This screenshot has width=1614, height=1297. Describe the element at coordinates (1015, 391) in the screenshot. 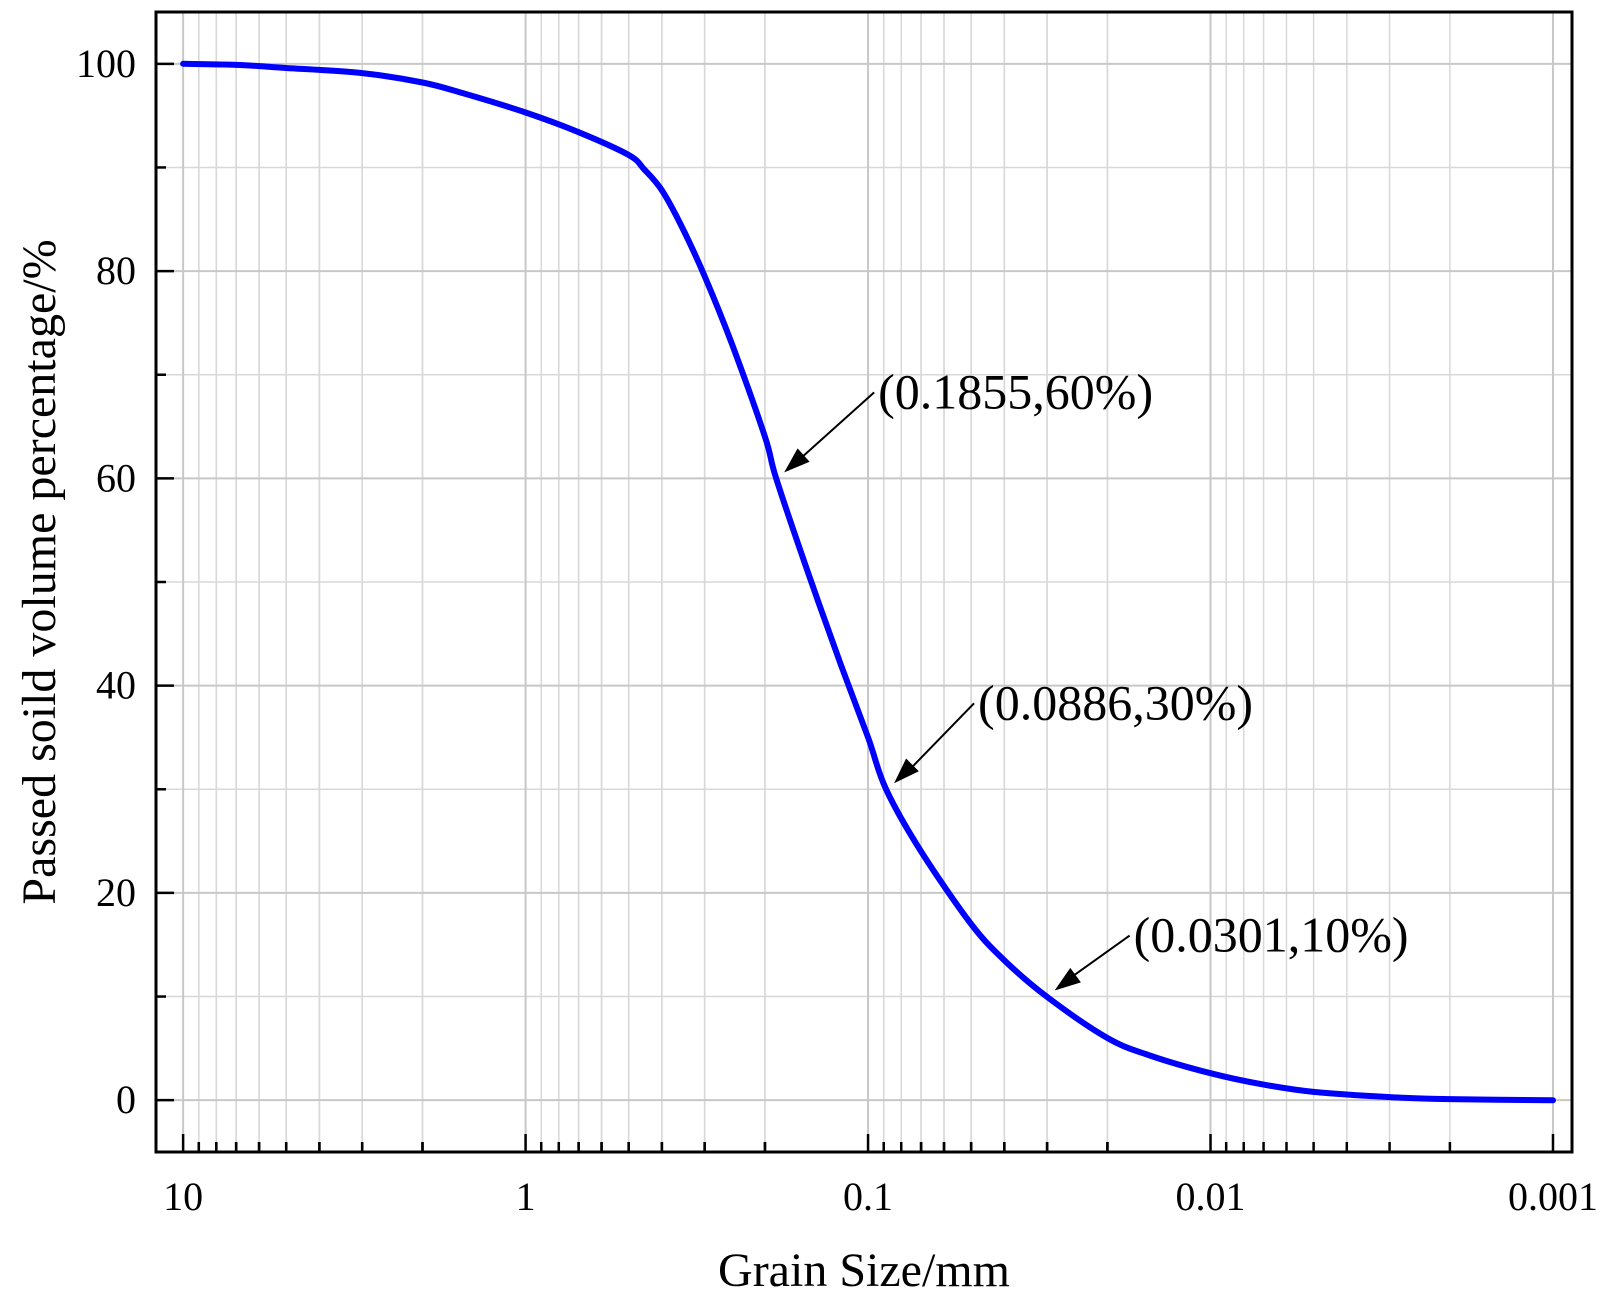

I see `annotation-label: (0.1855,60%)` at that location.